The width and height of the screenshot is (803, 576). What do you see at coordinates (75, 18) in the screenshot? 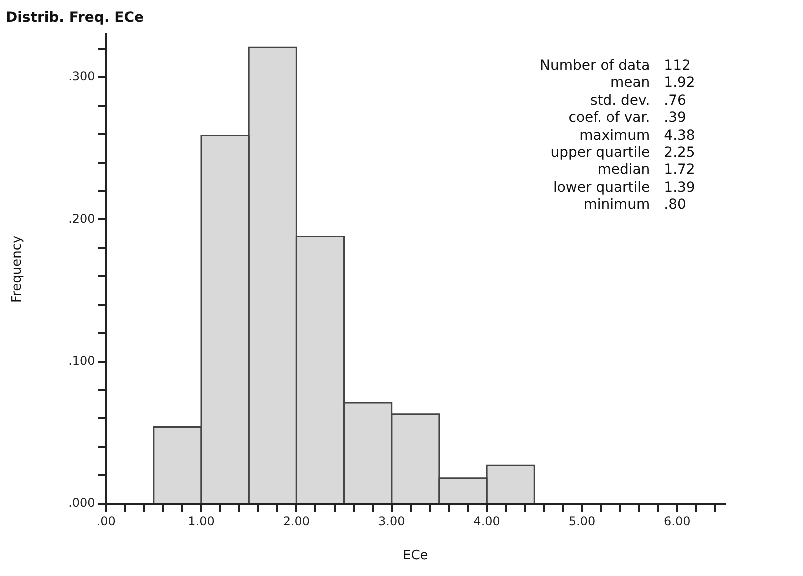
I see `chart-title: Distrib. Freq. ECe` at bounding box center [75, 18].